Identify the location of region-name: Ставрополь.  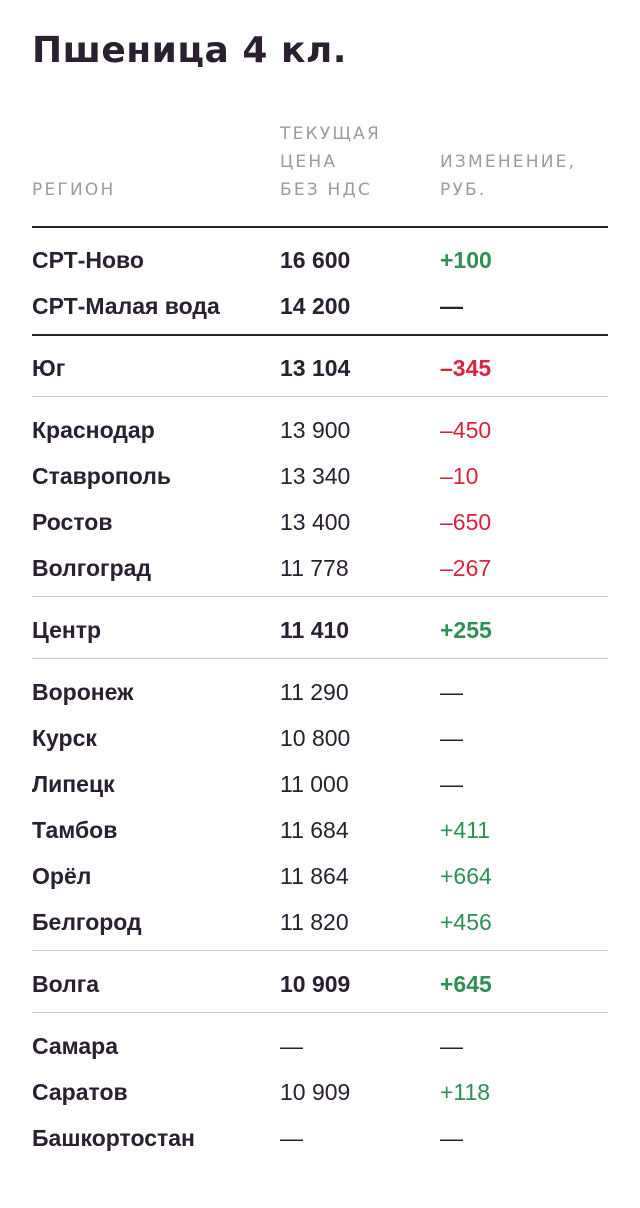
(102, 476).